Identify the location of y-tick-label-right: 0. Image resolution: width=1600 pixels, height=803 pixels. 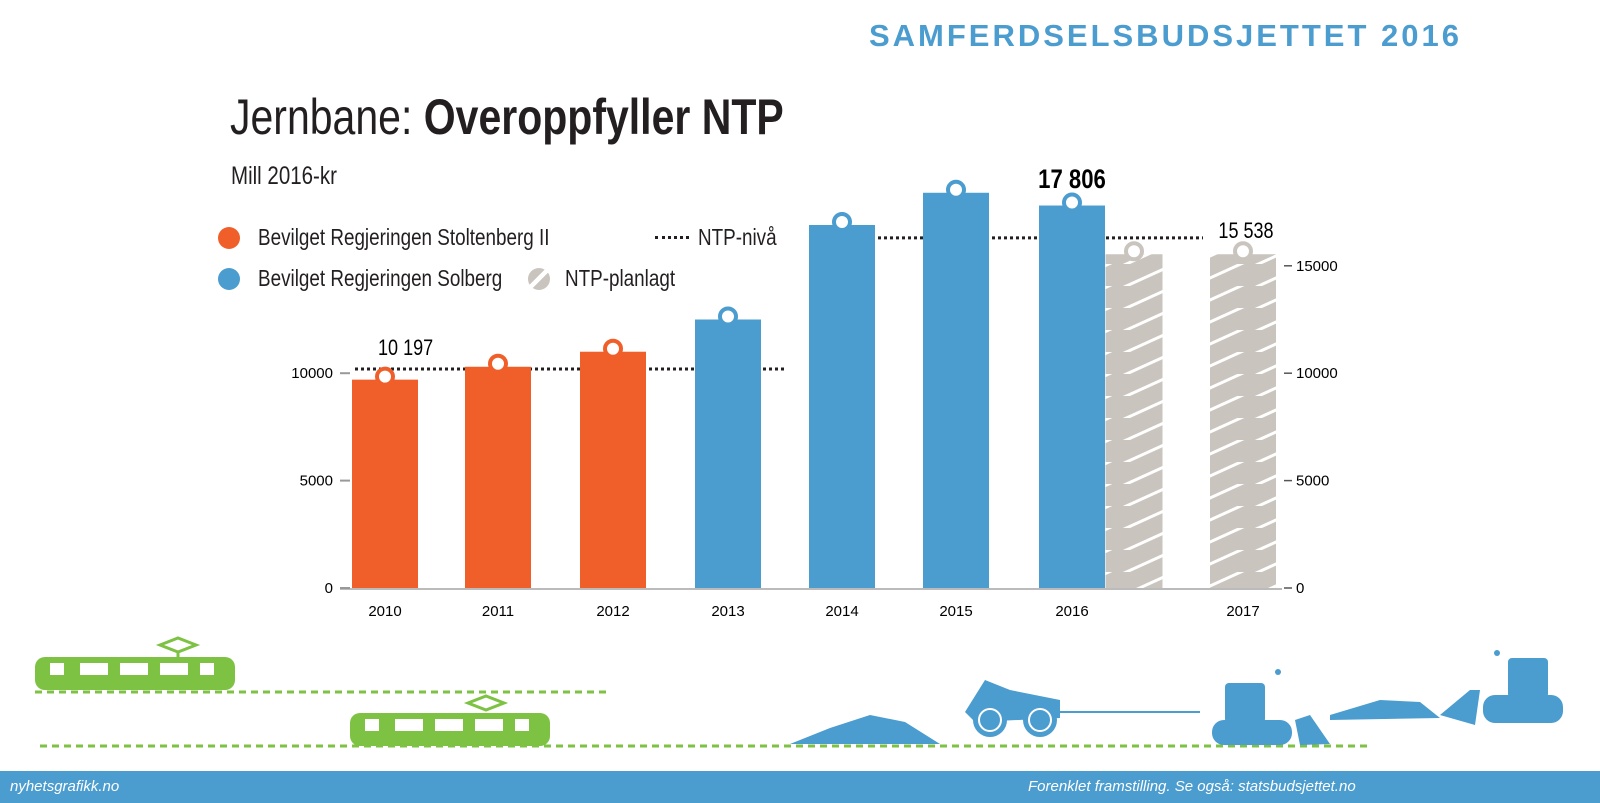
(1300, 588).